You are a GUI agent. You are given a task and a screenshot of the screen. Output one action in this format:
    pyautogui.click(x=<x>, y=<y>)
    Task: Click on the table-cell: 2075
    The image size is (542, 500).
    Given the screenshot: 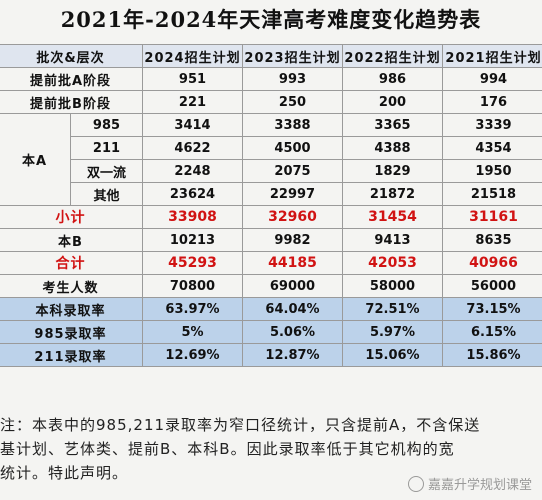 What is the action you would take?
    pyautogui.click(x=292, y=171)
    